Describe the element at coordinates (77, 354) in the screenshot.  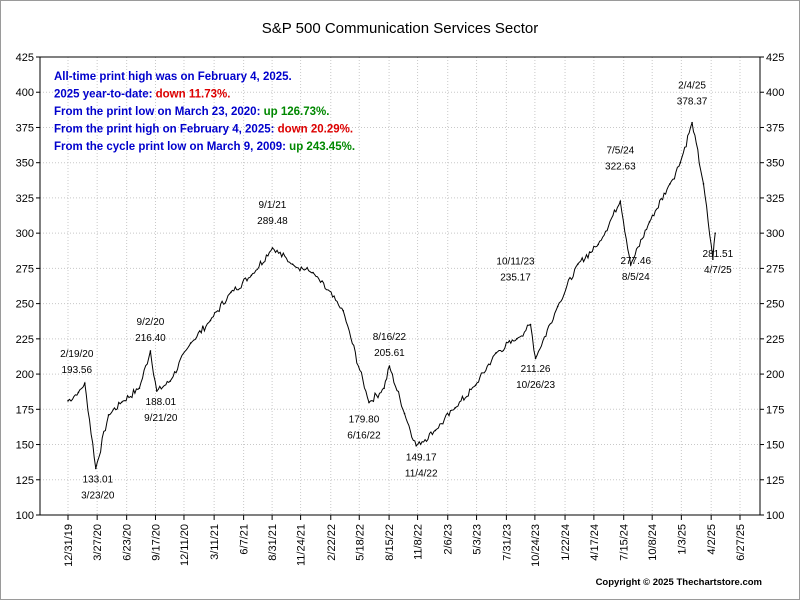
I see `annotation-label: 2/19/20` at that location.